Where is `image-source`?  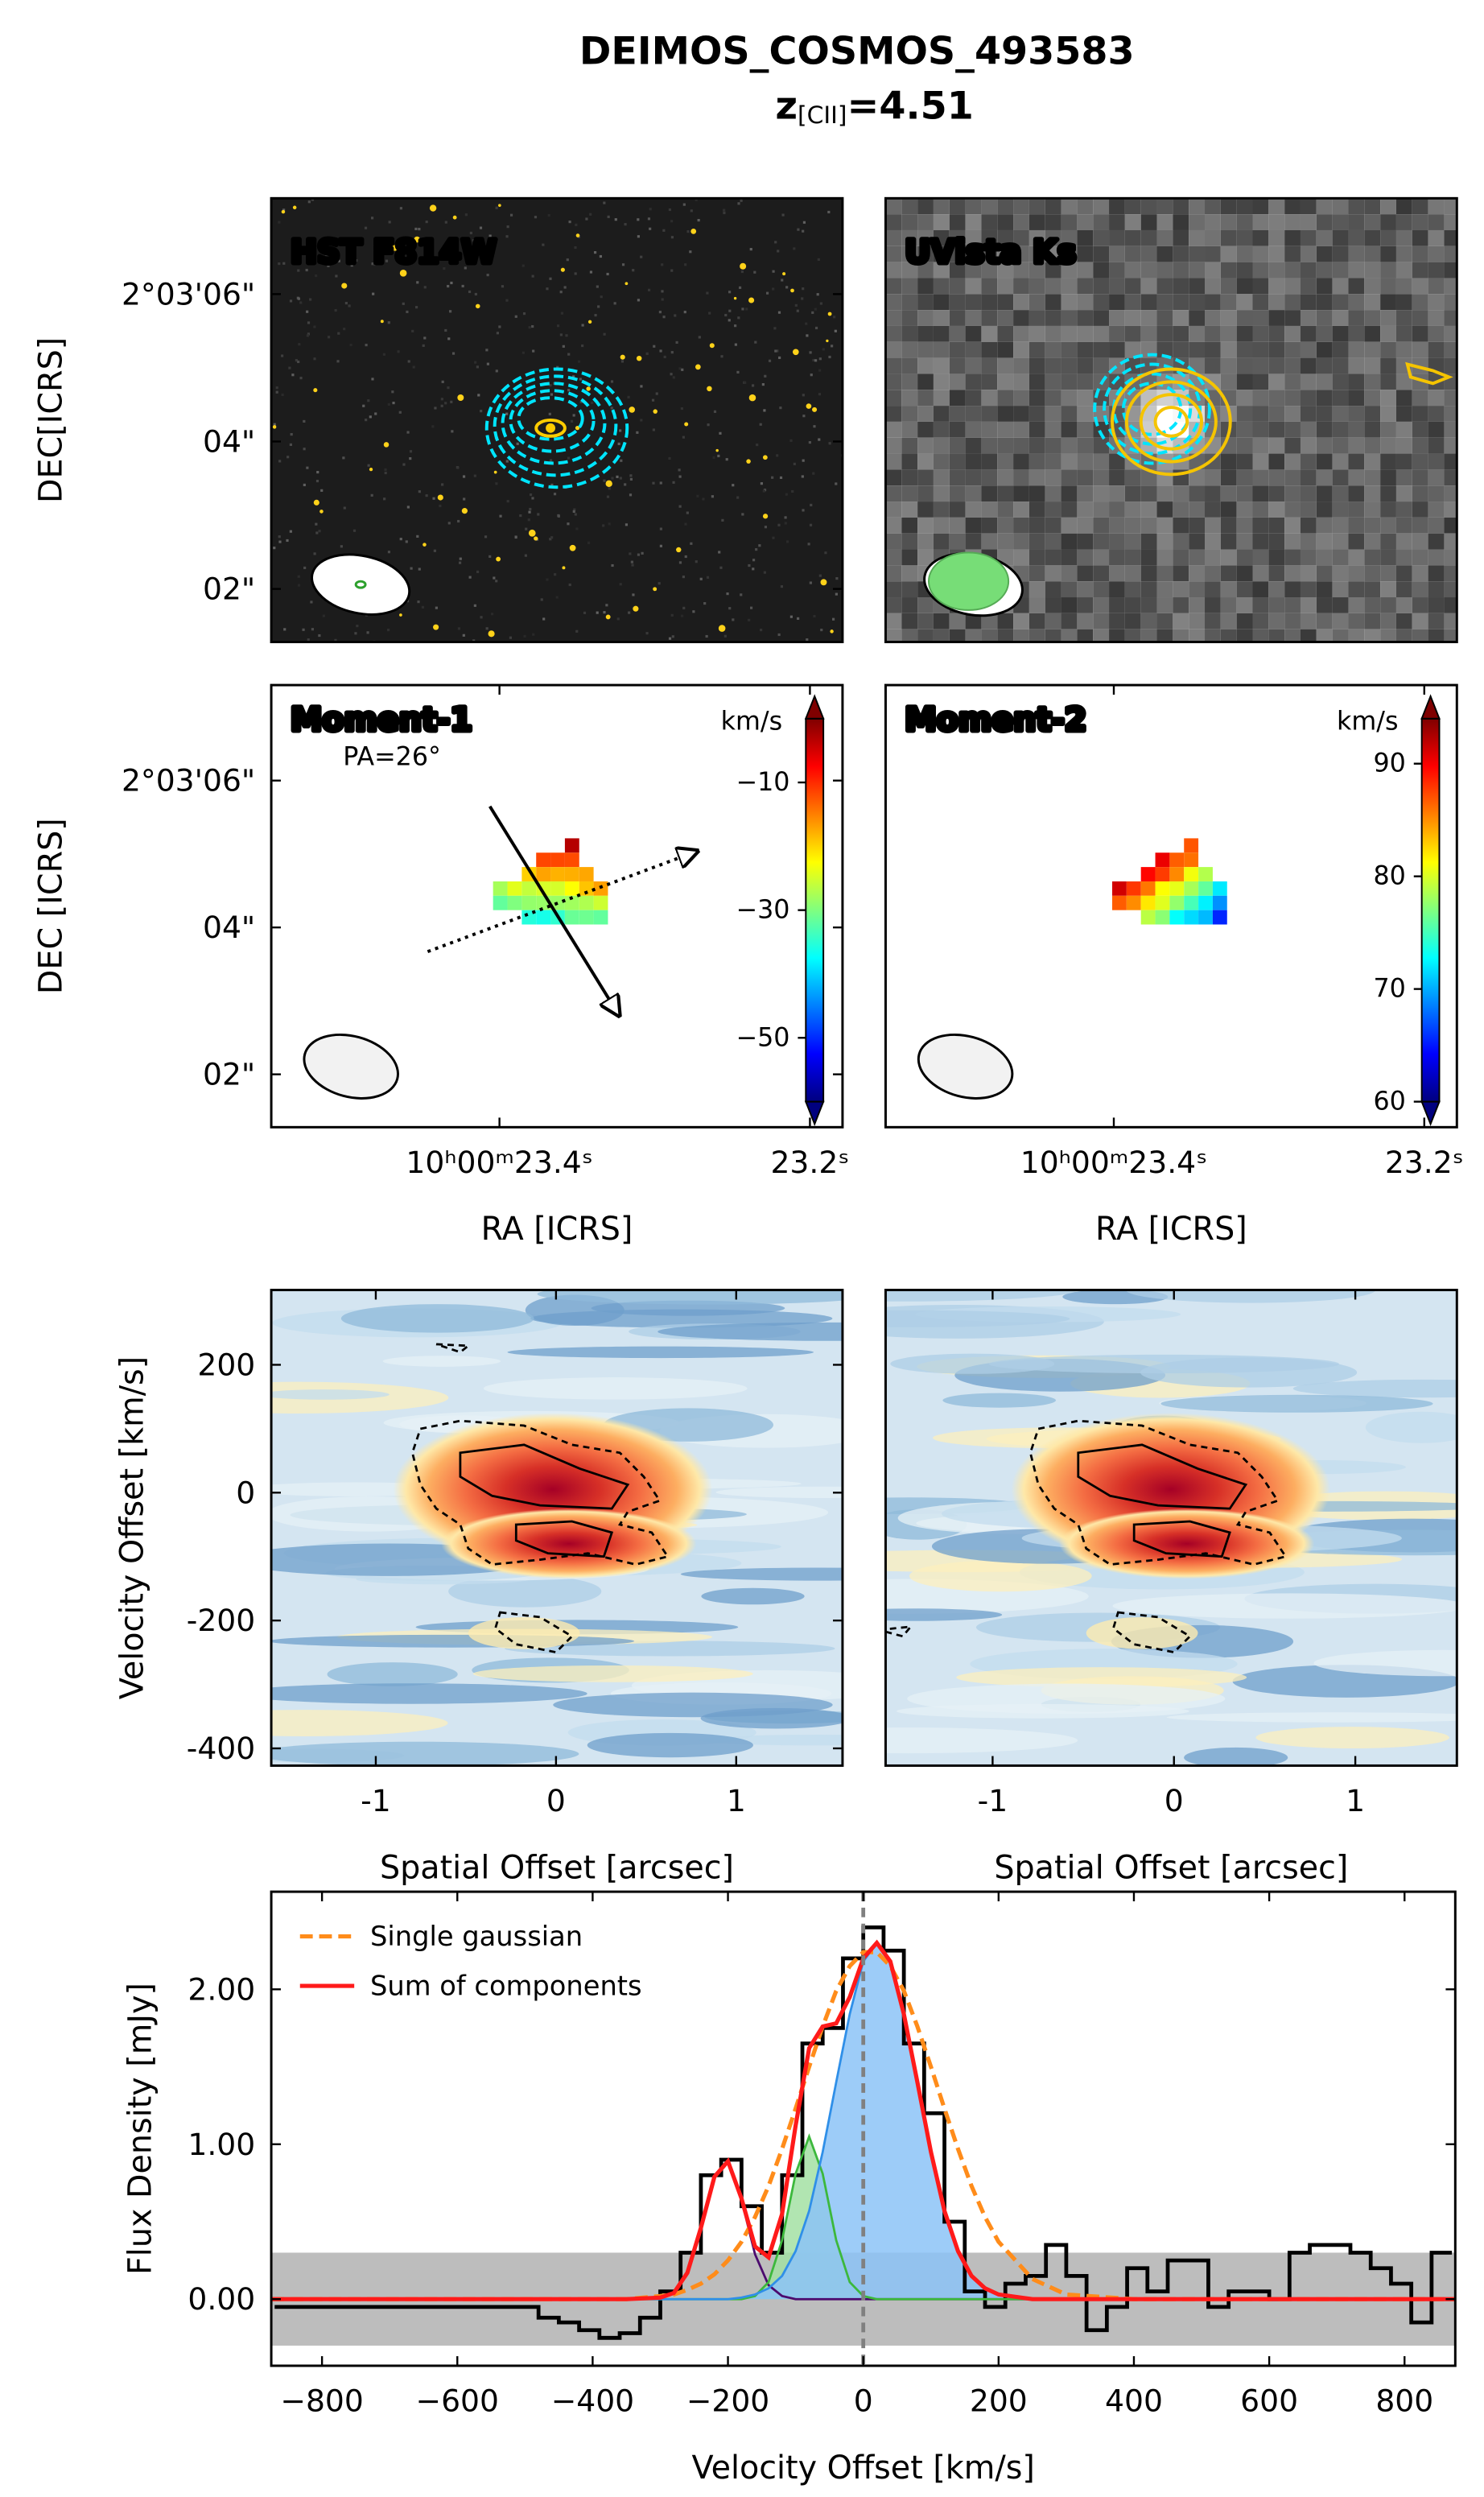
image-source is located at coordinates (498, 559).